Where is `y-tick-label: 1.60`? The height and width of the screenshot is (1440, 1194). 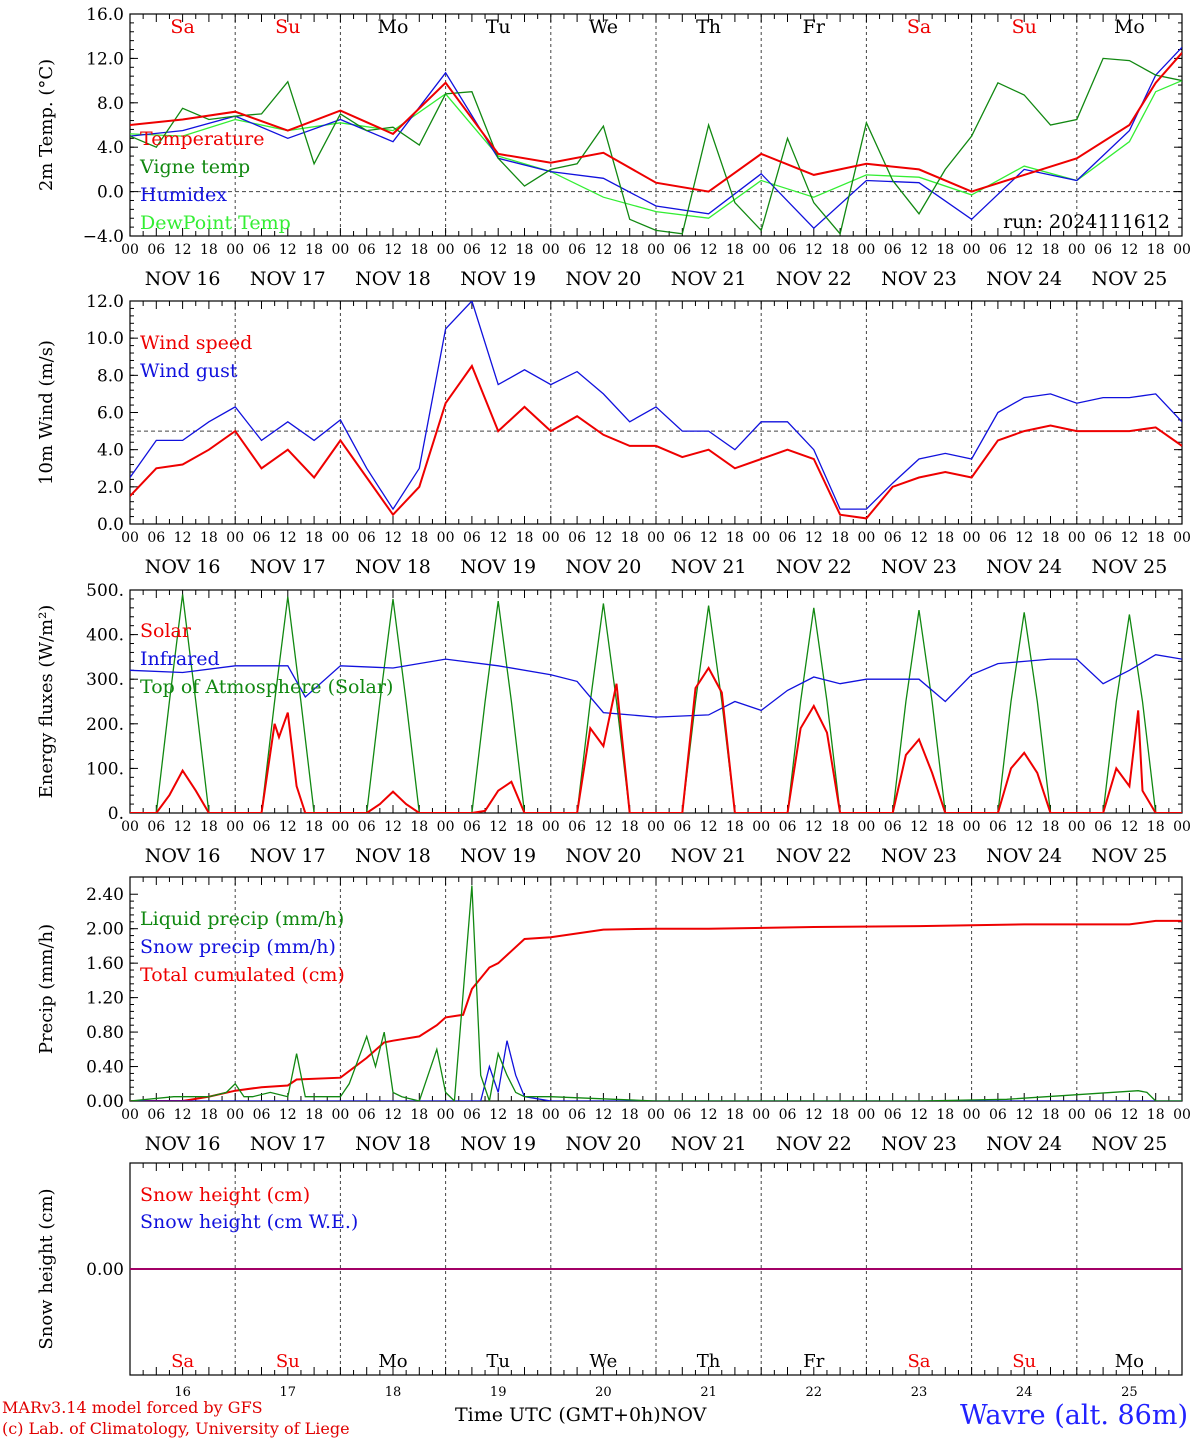 y-tick-label: 1.60 is located at coordinates (105, 964).